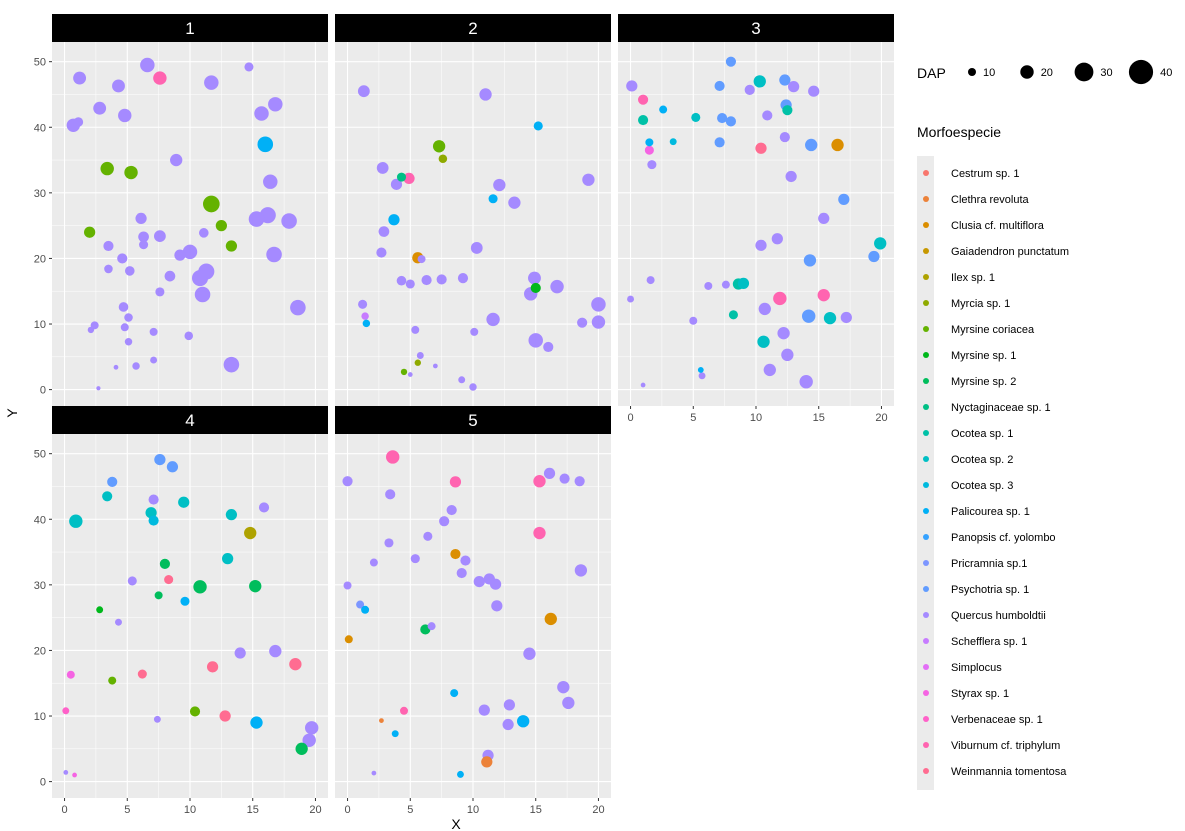  Describe the element at coordinates (1009, 772) in the screenshot. I see `color-legend-label: Weinmannia tomentosa` at that location.